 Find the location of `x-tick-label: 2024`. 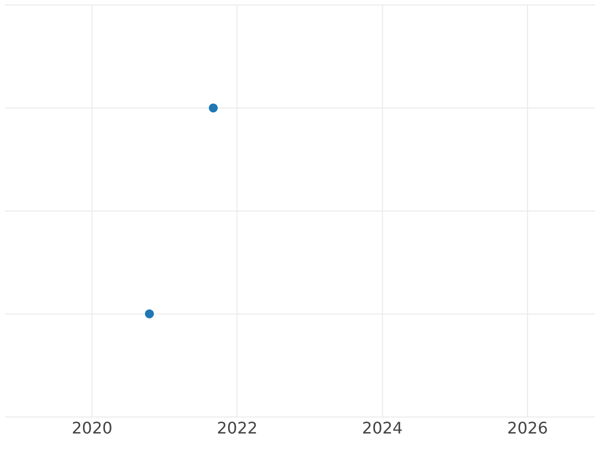

x-tick-label: 2024 is located at coordinates (382, 428).